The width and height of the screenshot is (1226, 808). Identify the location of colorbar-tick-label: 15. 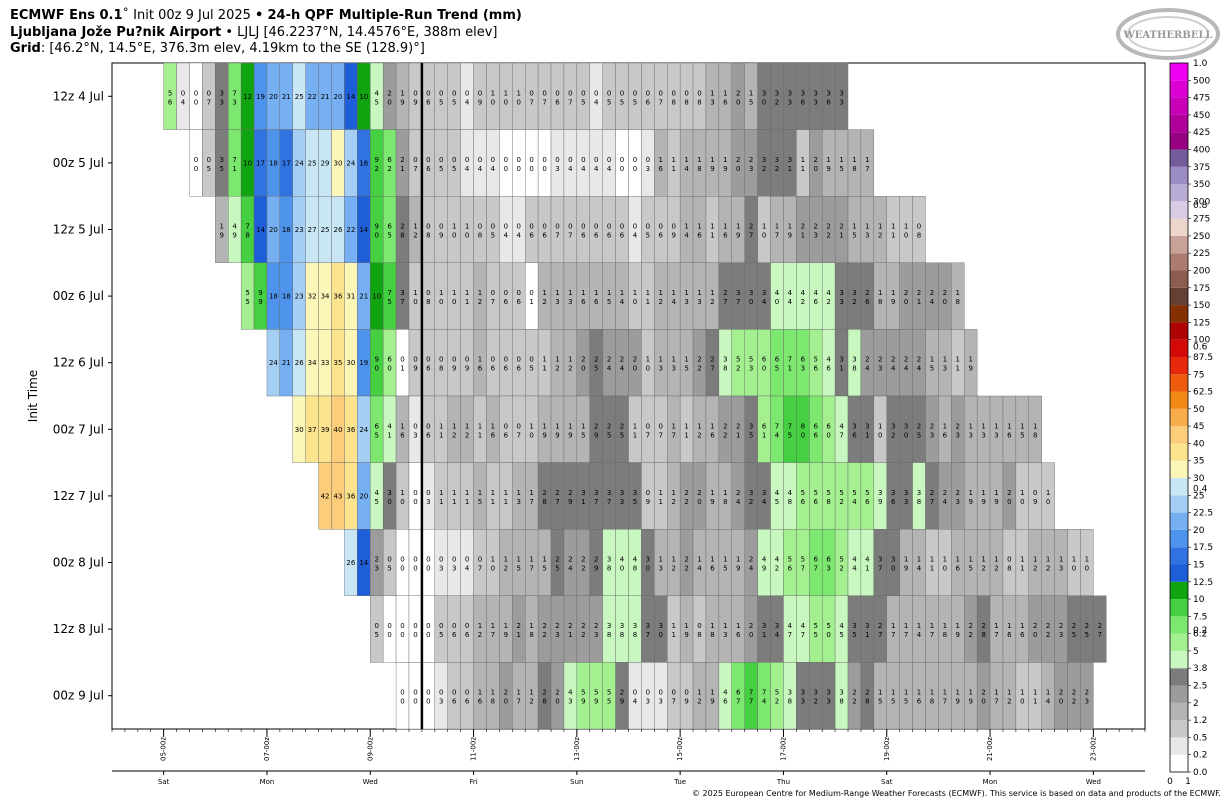
(1198, 565).